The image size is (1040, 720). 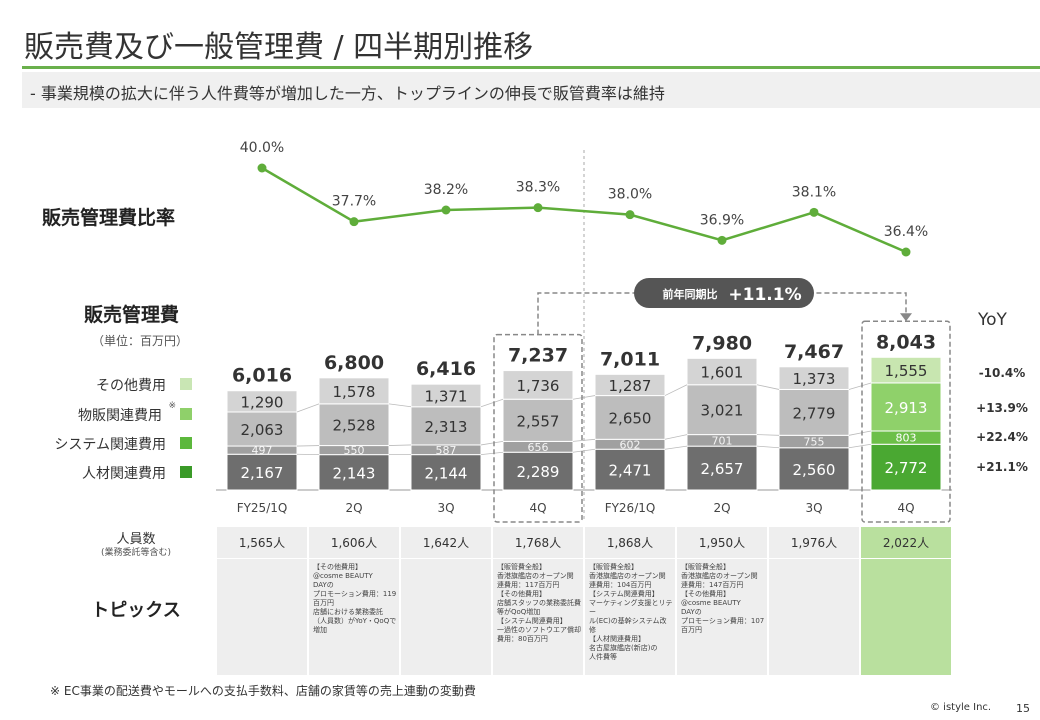 I want to click on topic-line: 連費用：117百万円, so click(x=528, y=585).